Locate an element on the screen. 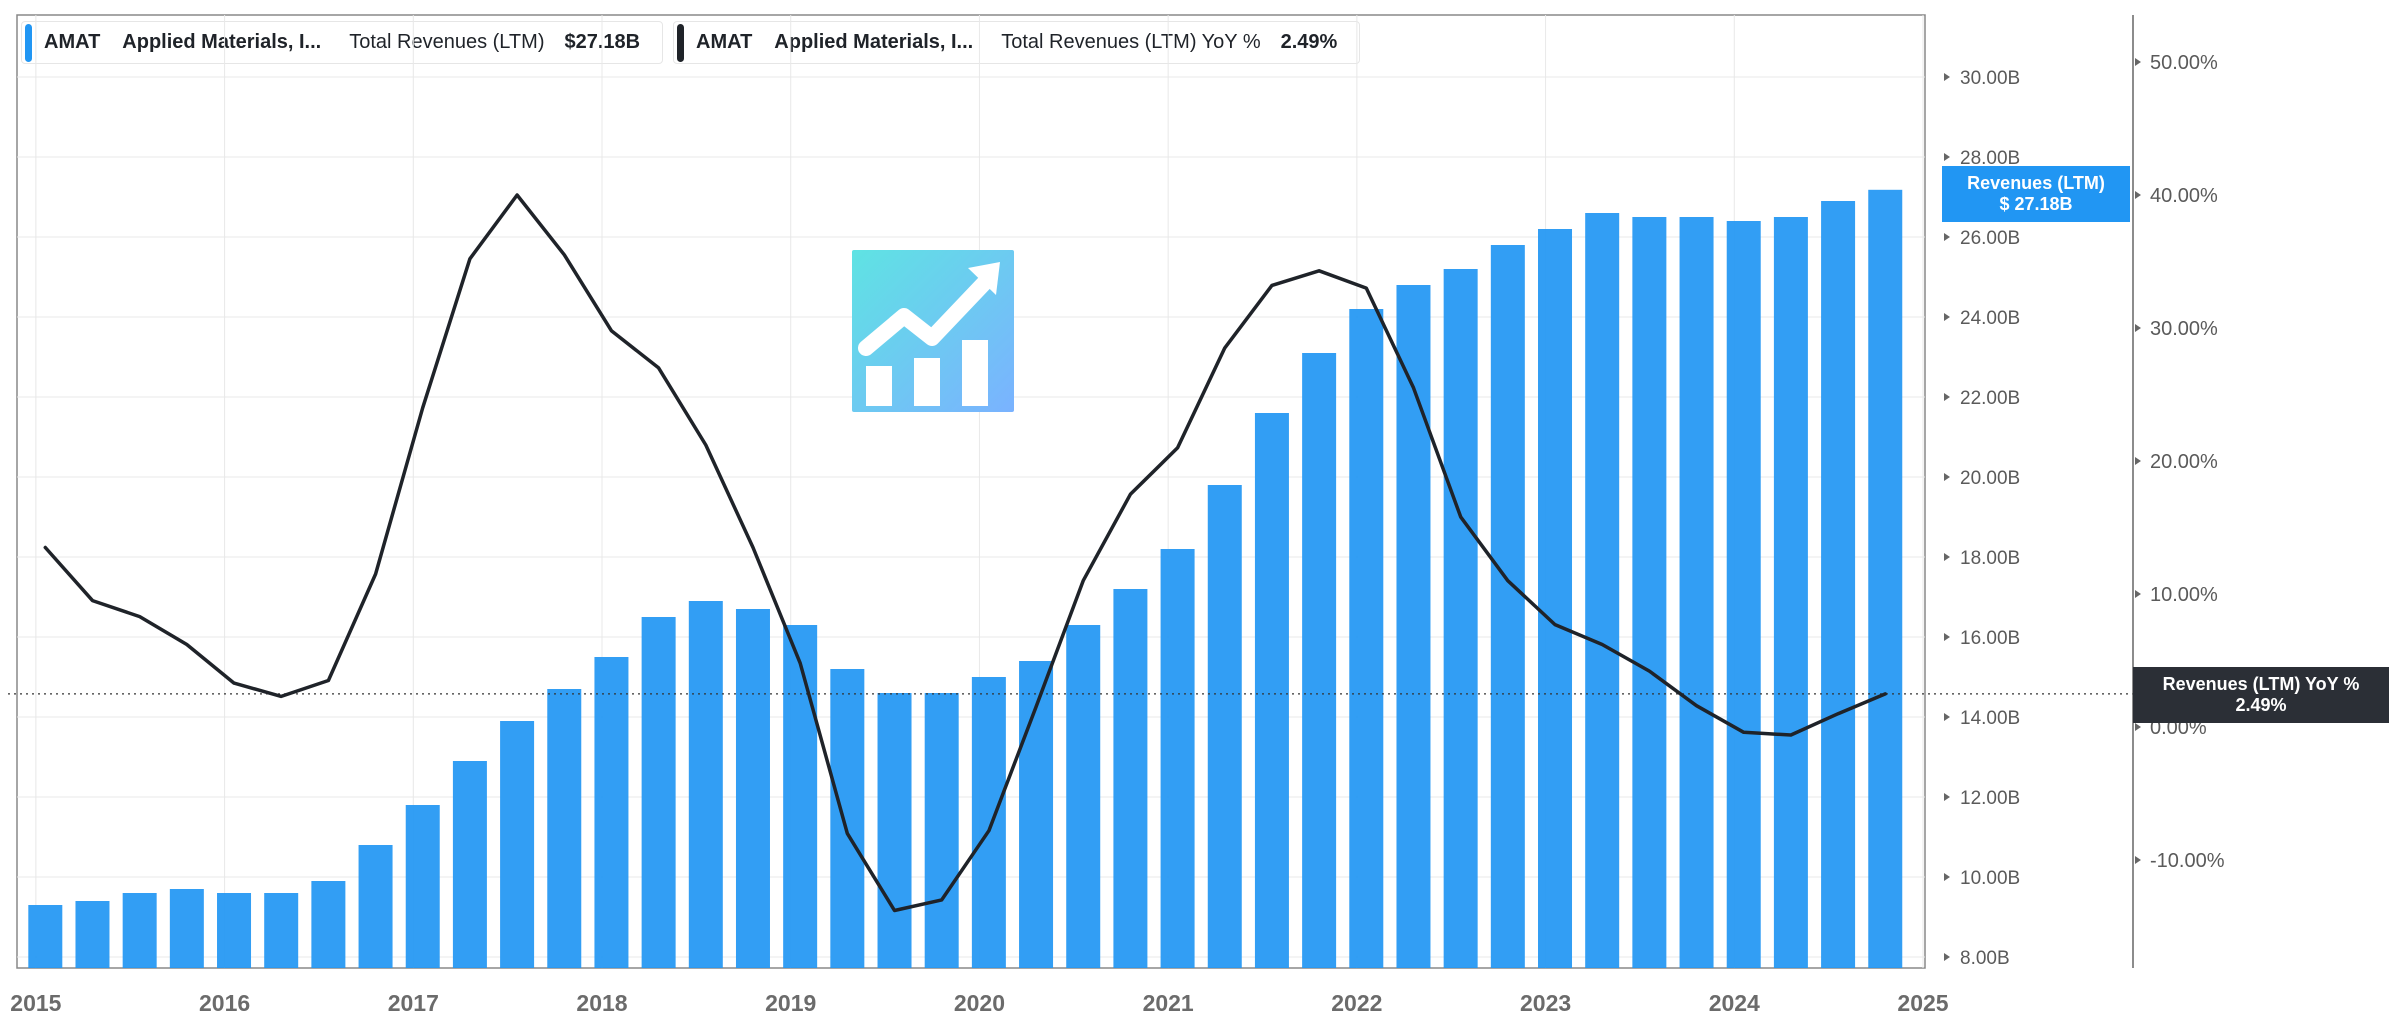  chart-growth-logo-icon is located at coordinates (933, 331).